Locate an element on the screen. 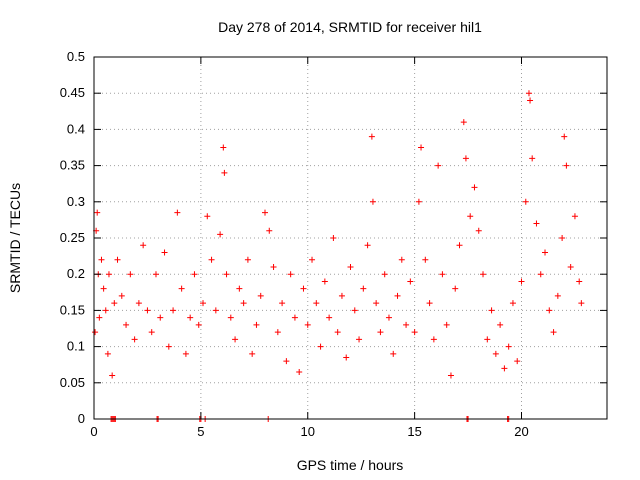  x-axis-title: GPS time / hours is located at coordinates (350, 465).